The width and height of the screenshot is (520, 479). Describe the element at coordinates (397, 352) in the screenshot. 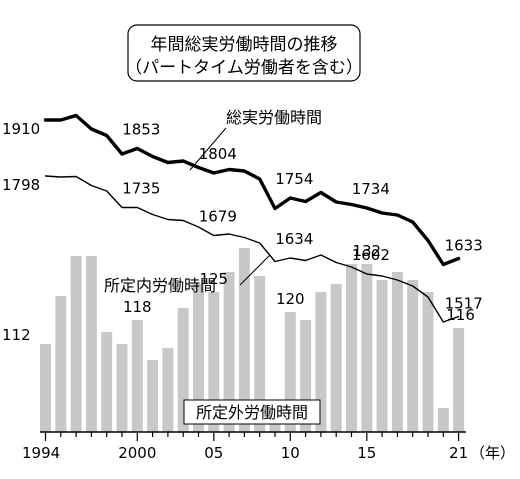

I see `overtime-bar-2017` at that location.